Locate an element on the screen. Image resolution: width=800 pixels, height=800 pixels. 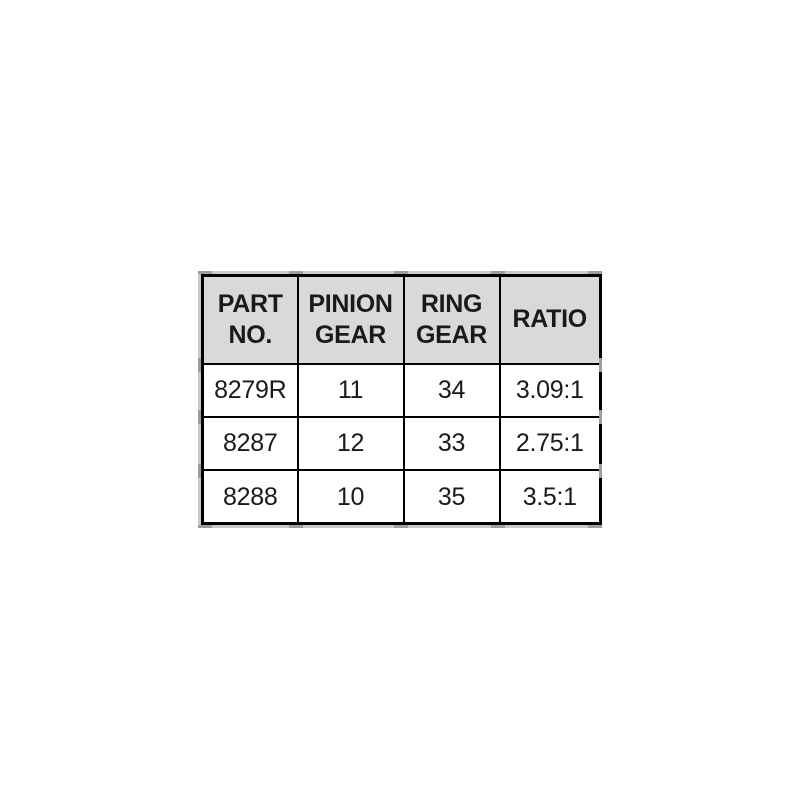
cell-part-no: 8287 is located at coordinates (250, 443).